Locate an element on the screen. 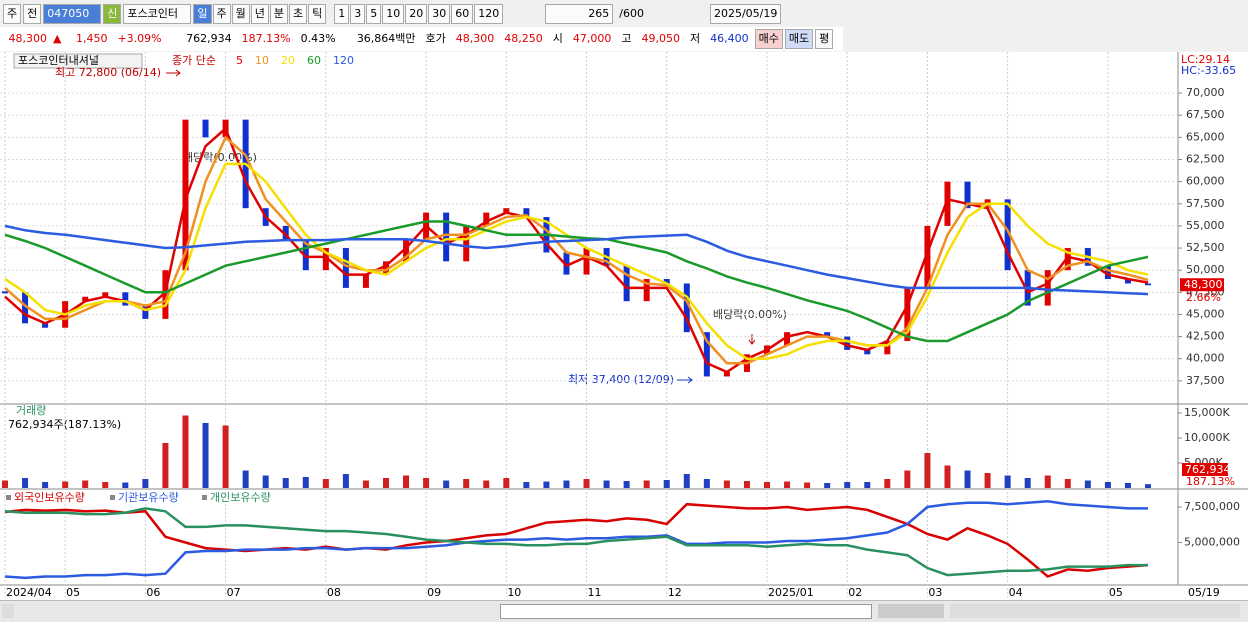 This screenshot has width=1248, height=622. period-button: 틱 is located at coordinates (317, 14).